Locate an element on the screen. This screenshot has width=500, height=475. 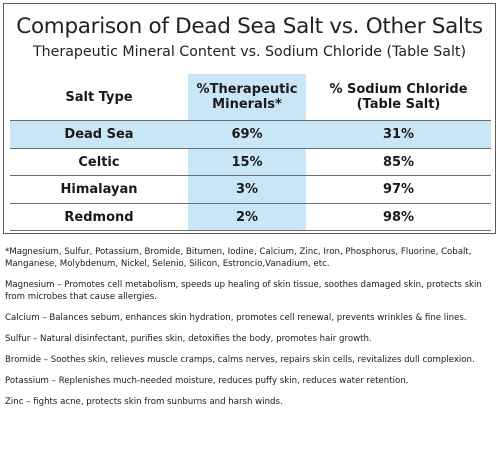
salt-name: Redmond is located at coordinates (99, 217).